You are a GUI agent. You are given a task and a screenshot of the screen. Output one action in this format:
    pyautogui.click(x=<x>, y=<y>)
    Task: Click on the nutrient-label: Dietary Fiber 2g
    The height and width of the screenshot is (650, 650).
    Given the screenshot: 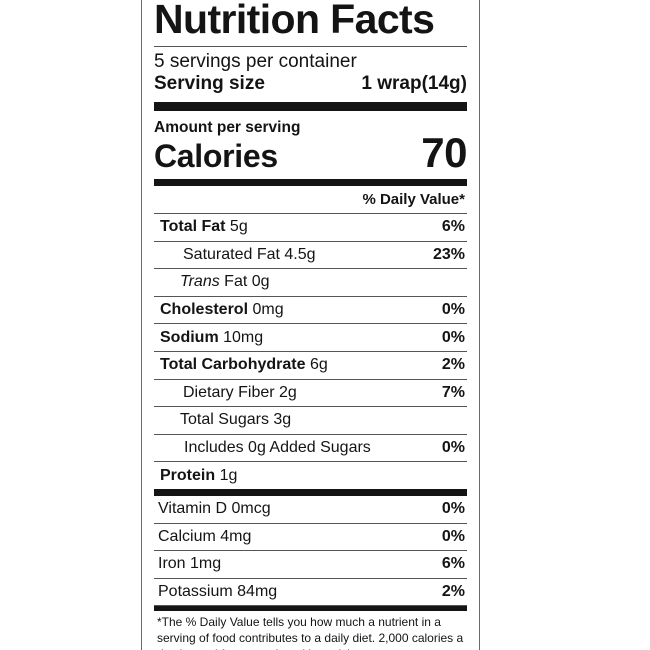 What is the action you would take?
    pyautogui.click(x=240, y=392)
    